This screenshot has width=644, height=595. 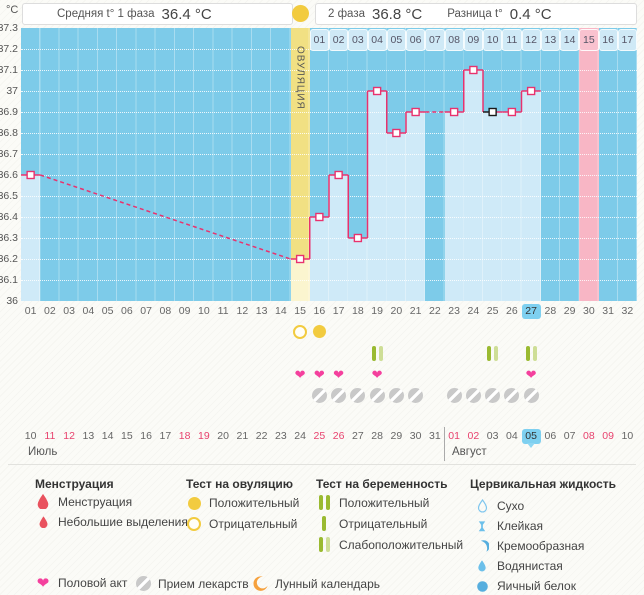 I want to click on cycle-day-18: 18, so click(x=358, y=311).